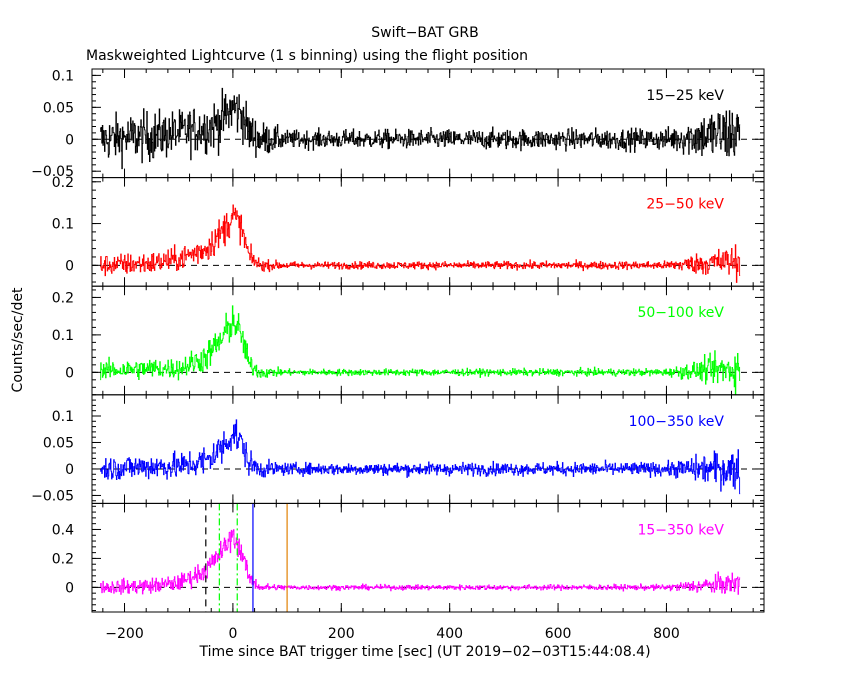 This screenshot has width=850, height=680. What do you see at coordinates (449, 634) in the screenshot?
I see `x-tick-label: 400` at bounding box center [449, 634].